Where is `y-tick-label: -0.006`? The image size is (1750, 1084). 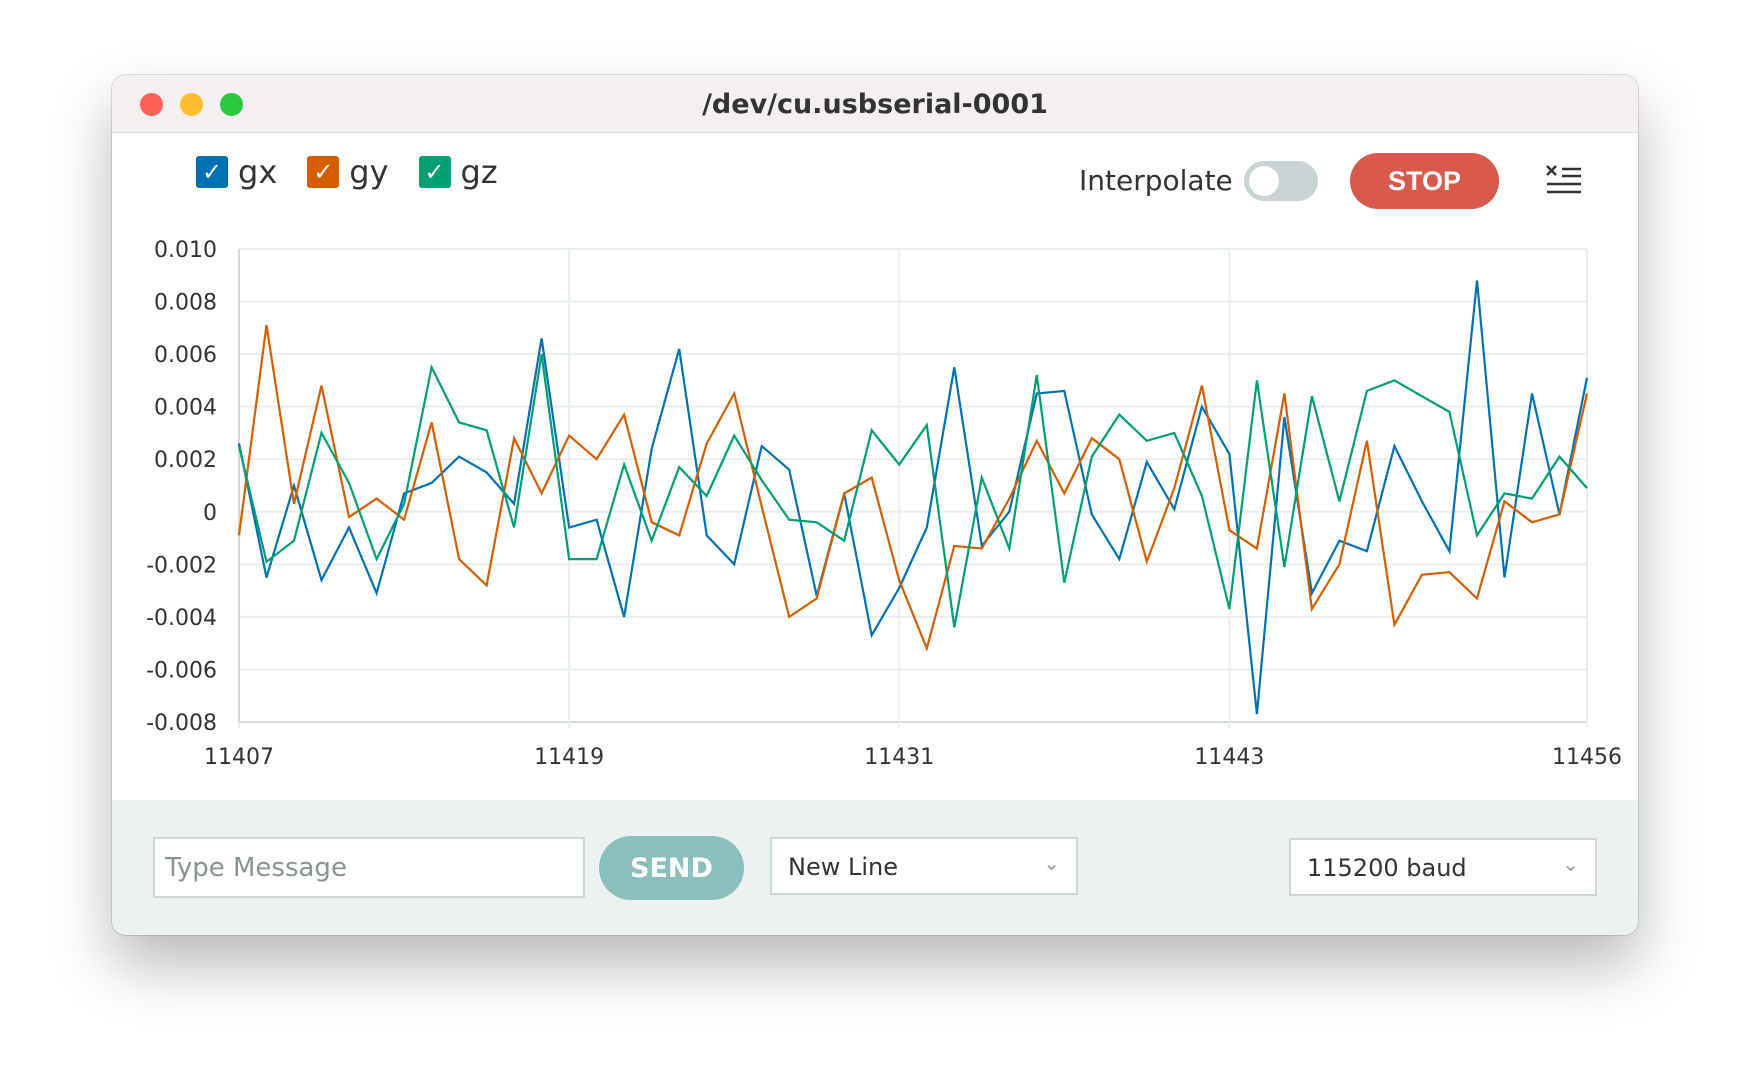
y-tick-label: -0.006 is located at coordinates (181, 670).